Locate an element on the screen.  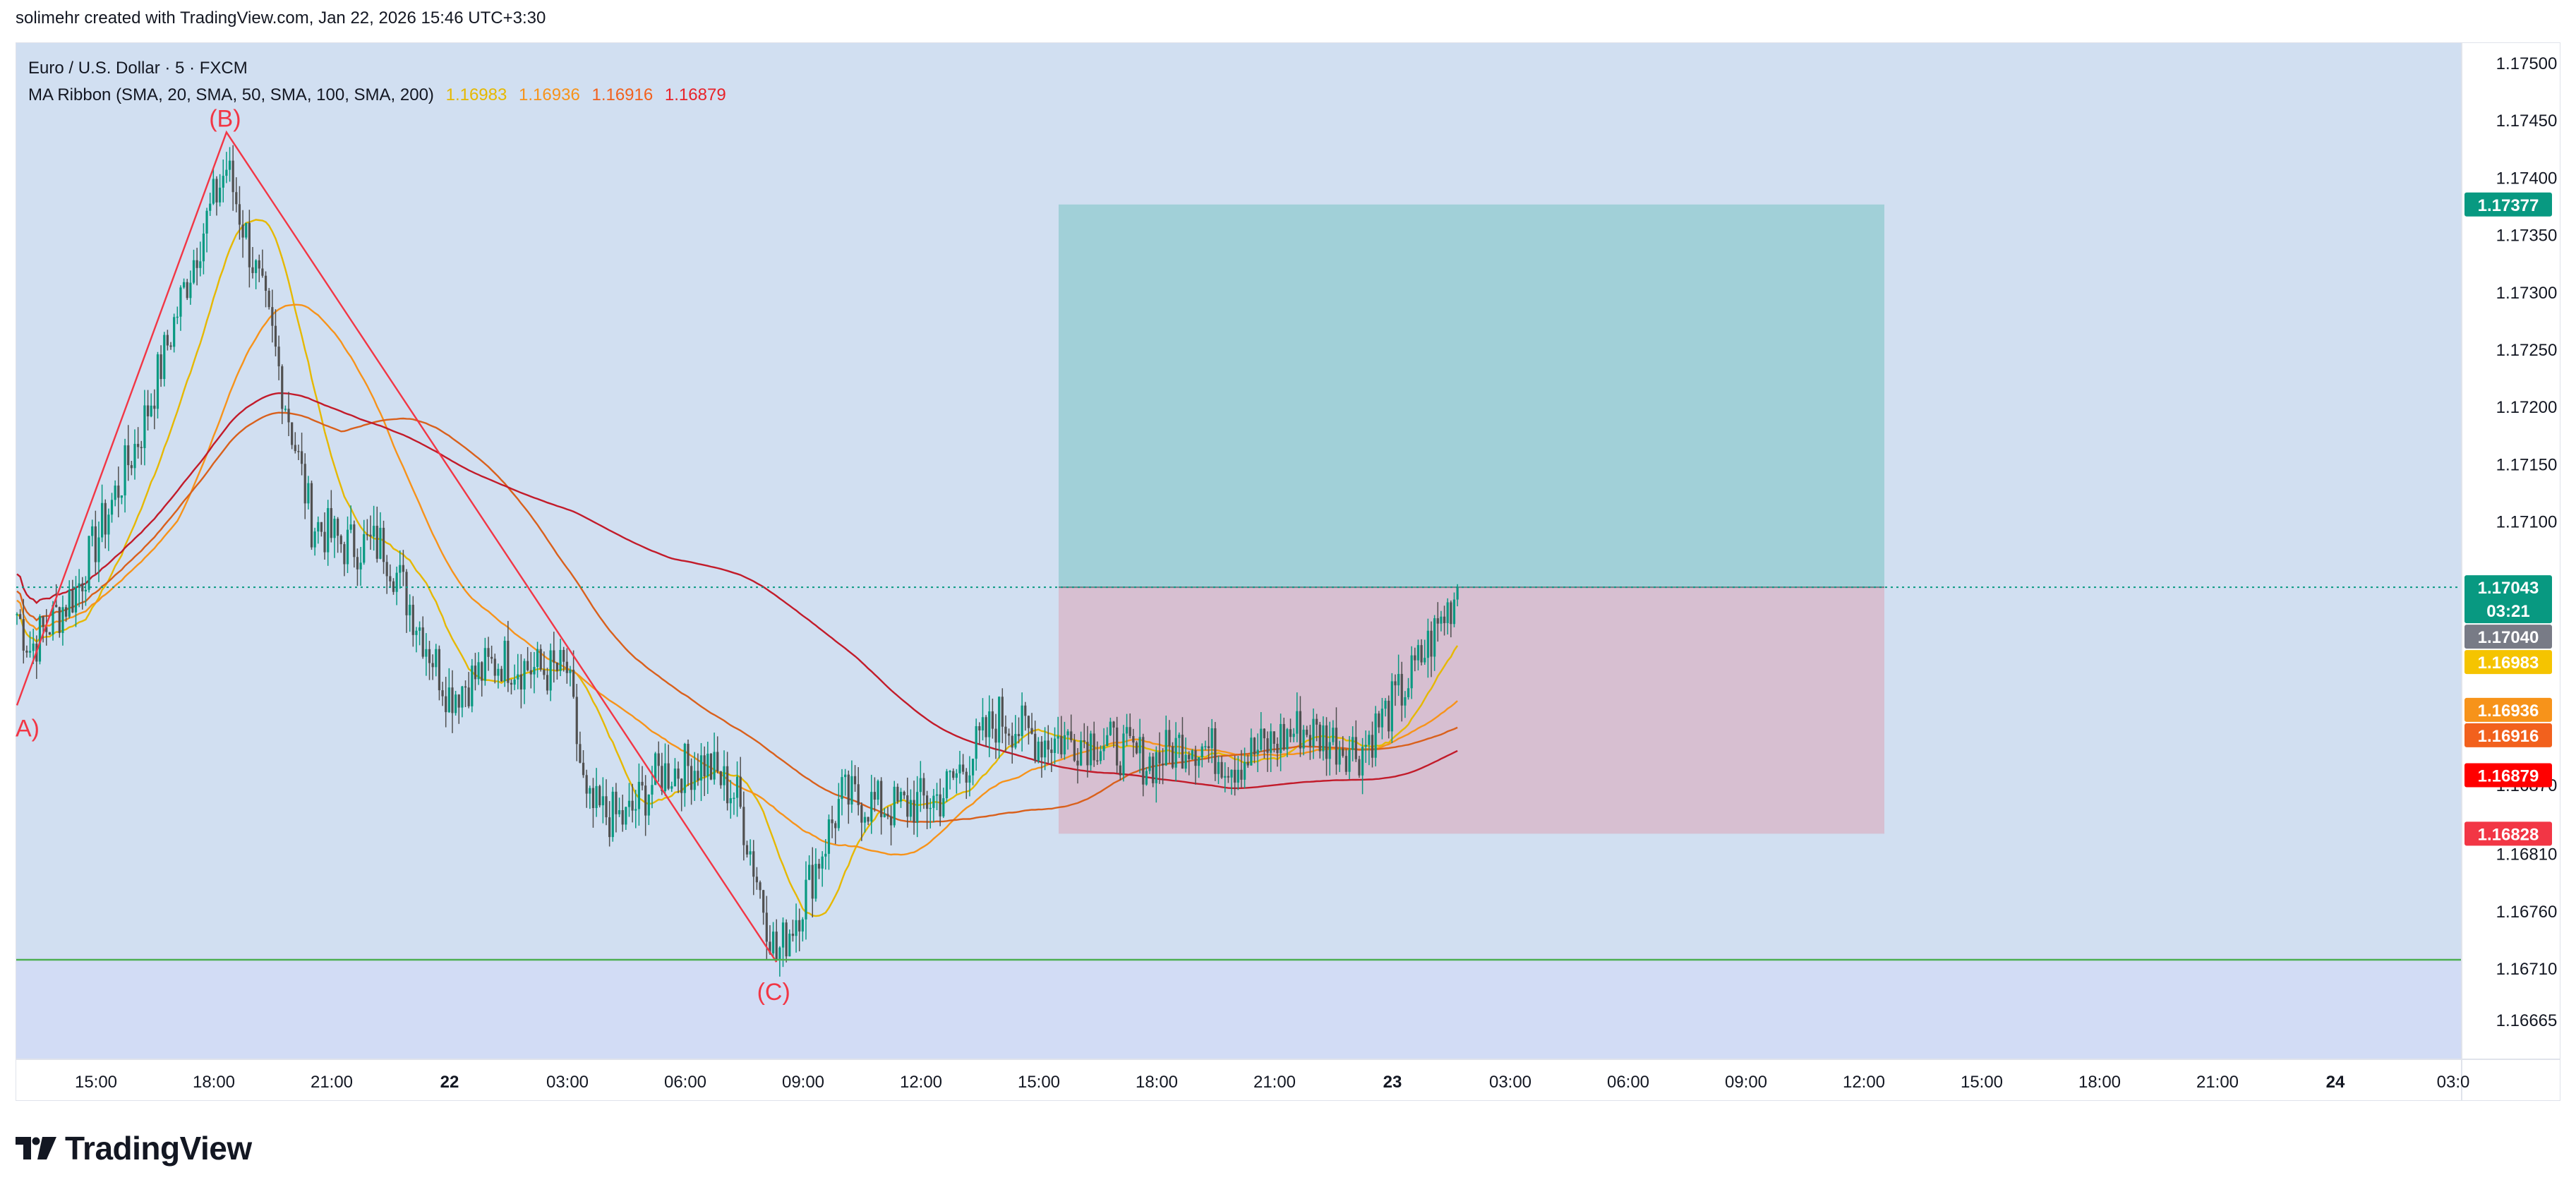
time-tick-label: 22 is located at coordinates (449, 1082).